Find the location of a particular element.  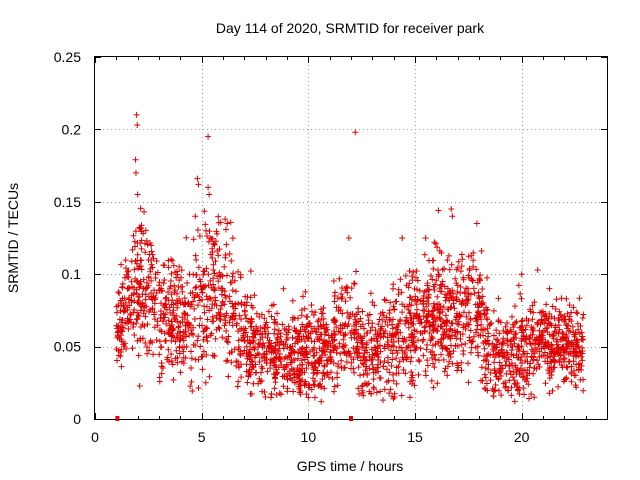

x-tick-label: 10 is located at coordinates (309, 437).